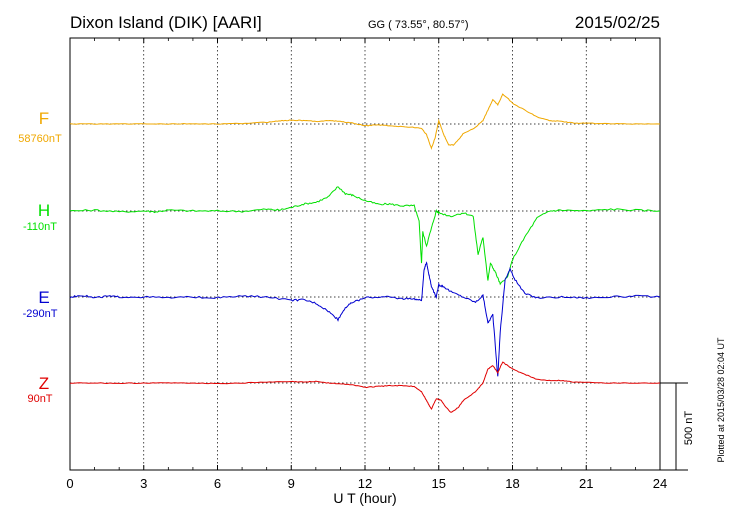 The width and height of the screenshot is (730, 520). What do you see at coordinates (512, 483) in the screenshot?
I see `x-tick-label: 18` at bounding box center [512, 483].